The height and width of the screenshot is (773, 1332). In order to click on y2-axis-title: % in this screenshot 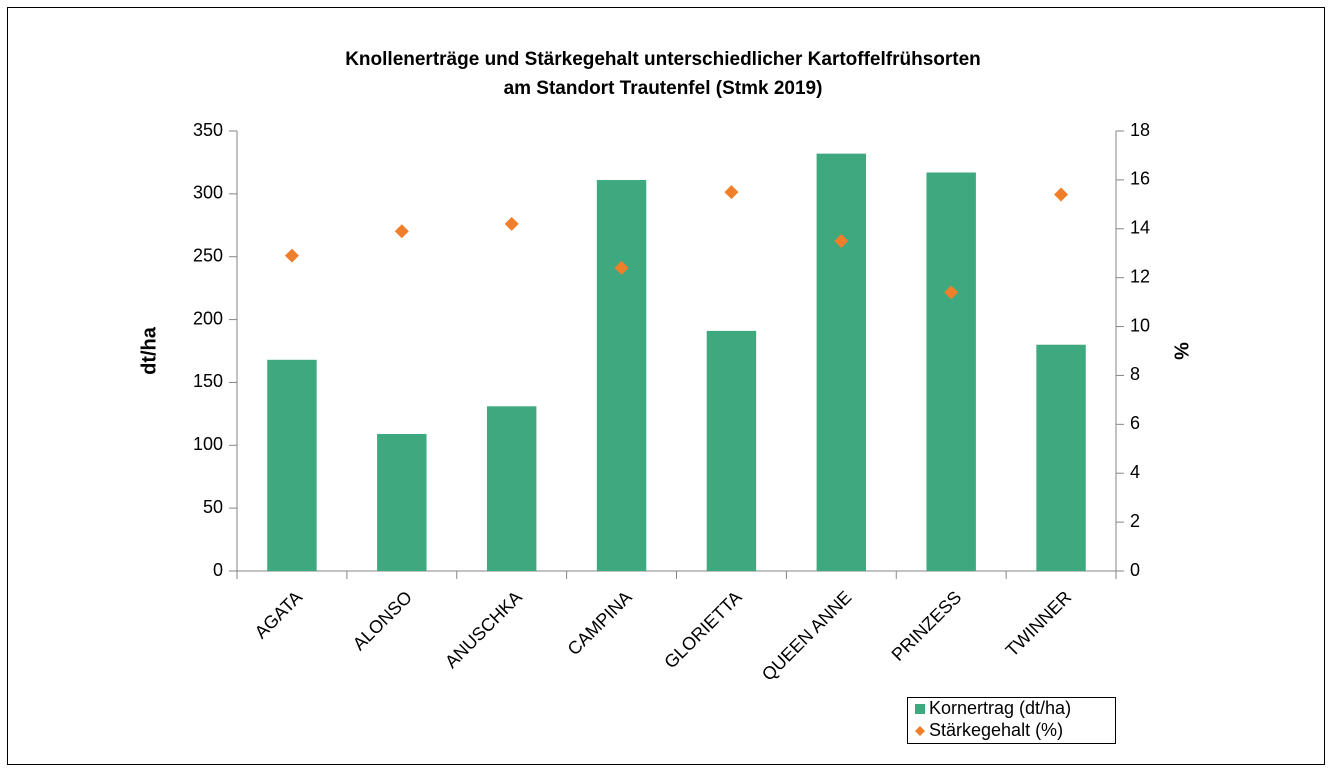, I will do `click(1181, 351)`.